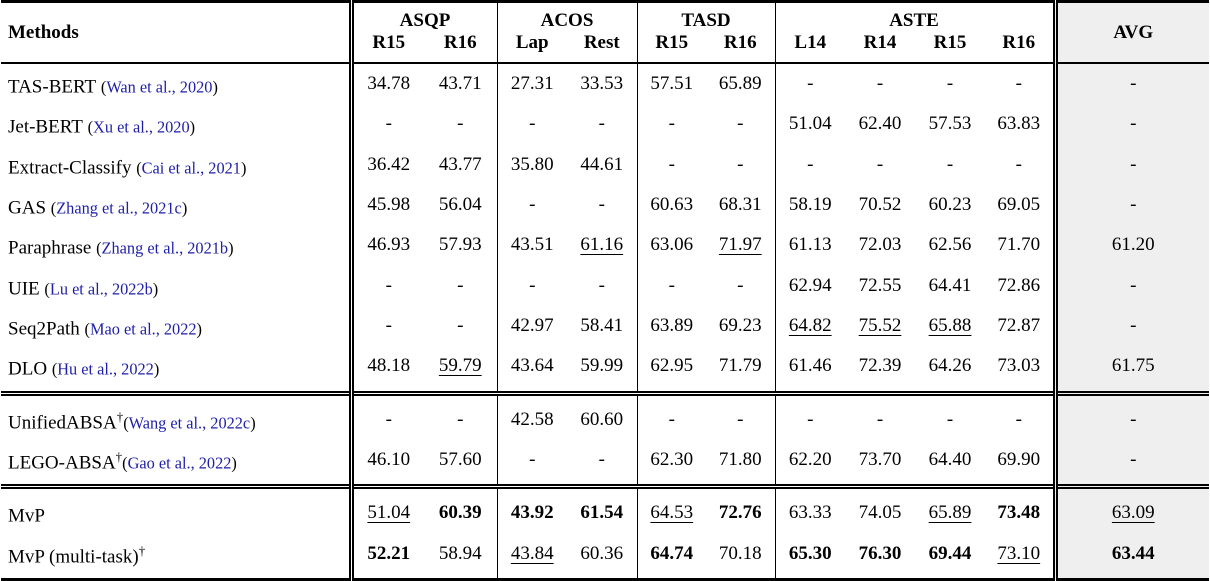 This screenshot has height=581, width=1210. I want to click on value-cell: 58.94, so click(460, 553).